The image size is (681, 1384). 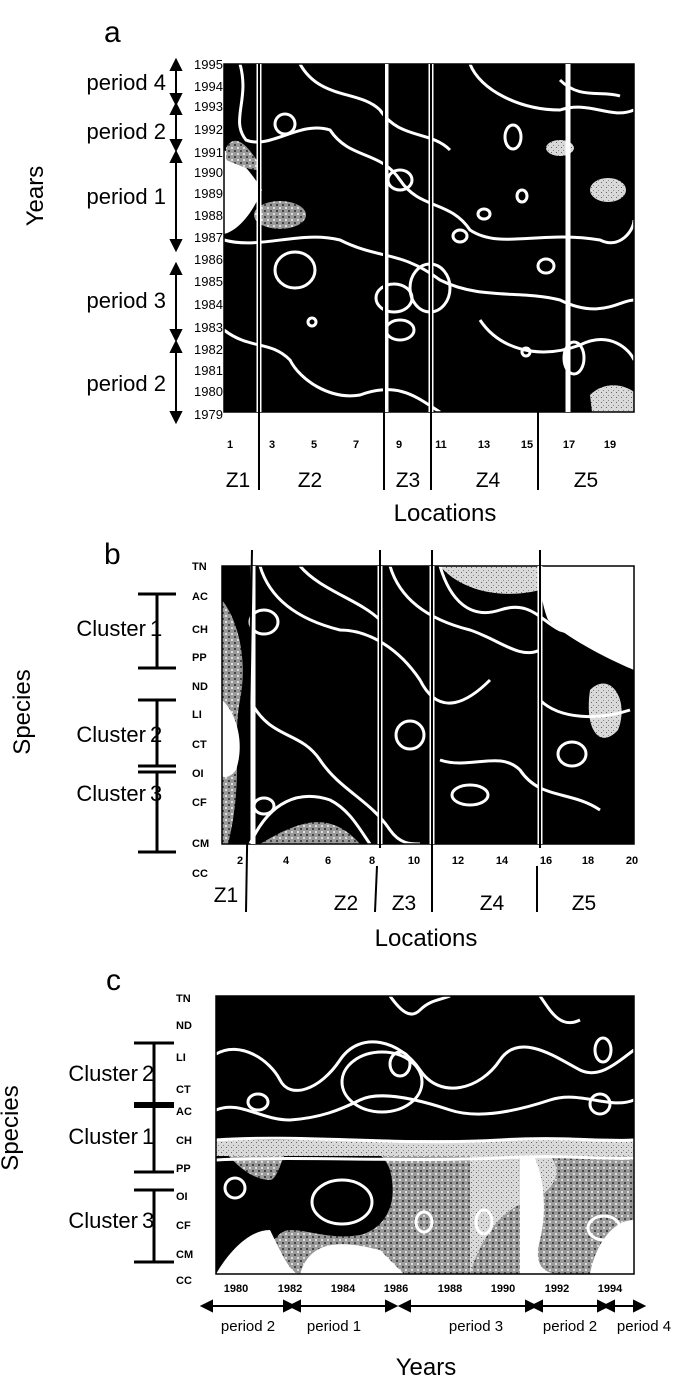 I want to click on location-tick: 13, so click(x=484, y=445).